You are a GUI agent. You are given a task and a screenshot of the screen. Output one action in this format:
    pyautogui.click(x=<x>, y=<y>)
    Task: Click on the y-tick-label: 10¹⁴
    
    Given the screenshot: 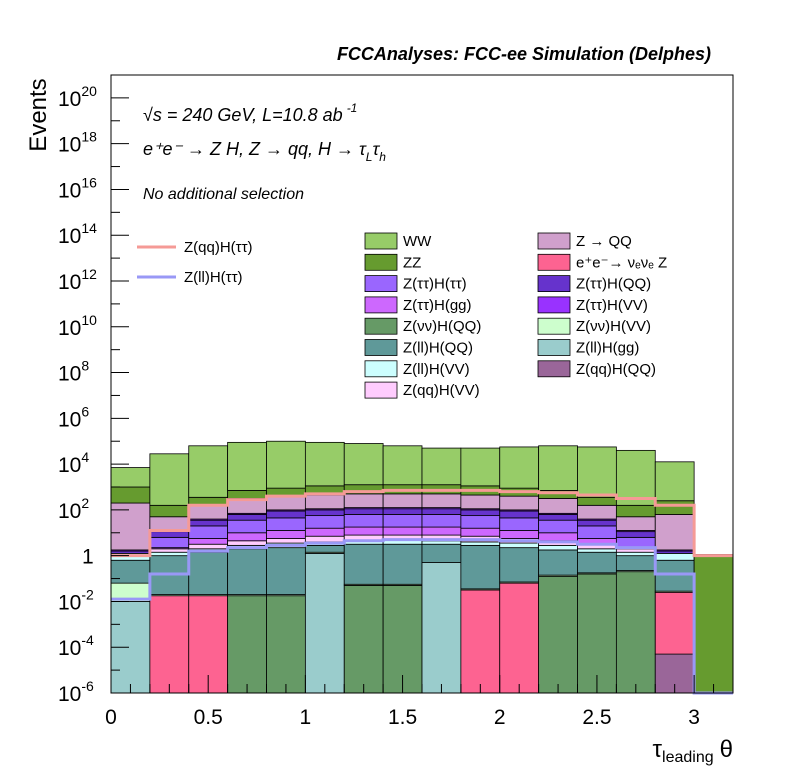 What is the action you would take?
    pyautogui.click(x=77, y=234)
    